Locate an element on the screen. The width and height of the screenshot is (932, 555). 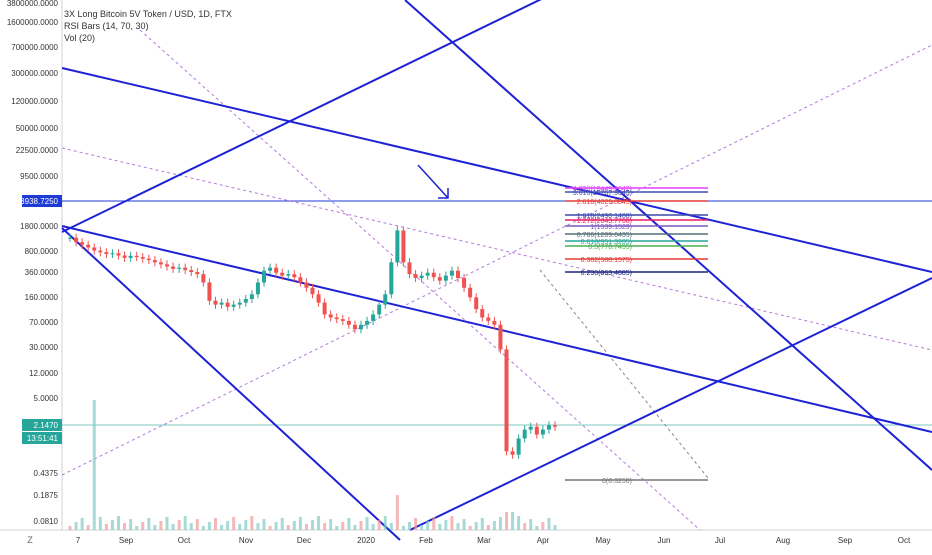
fib-level-label: 0.786(1209.6435) is located at coordinates (604, 235).